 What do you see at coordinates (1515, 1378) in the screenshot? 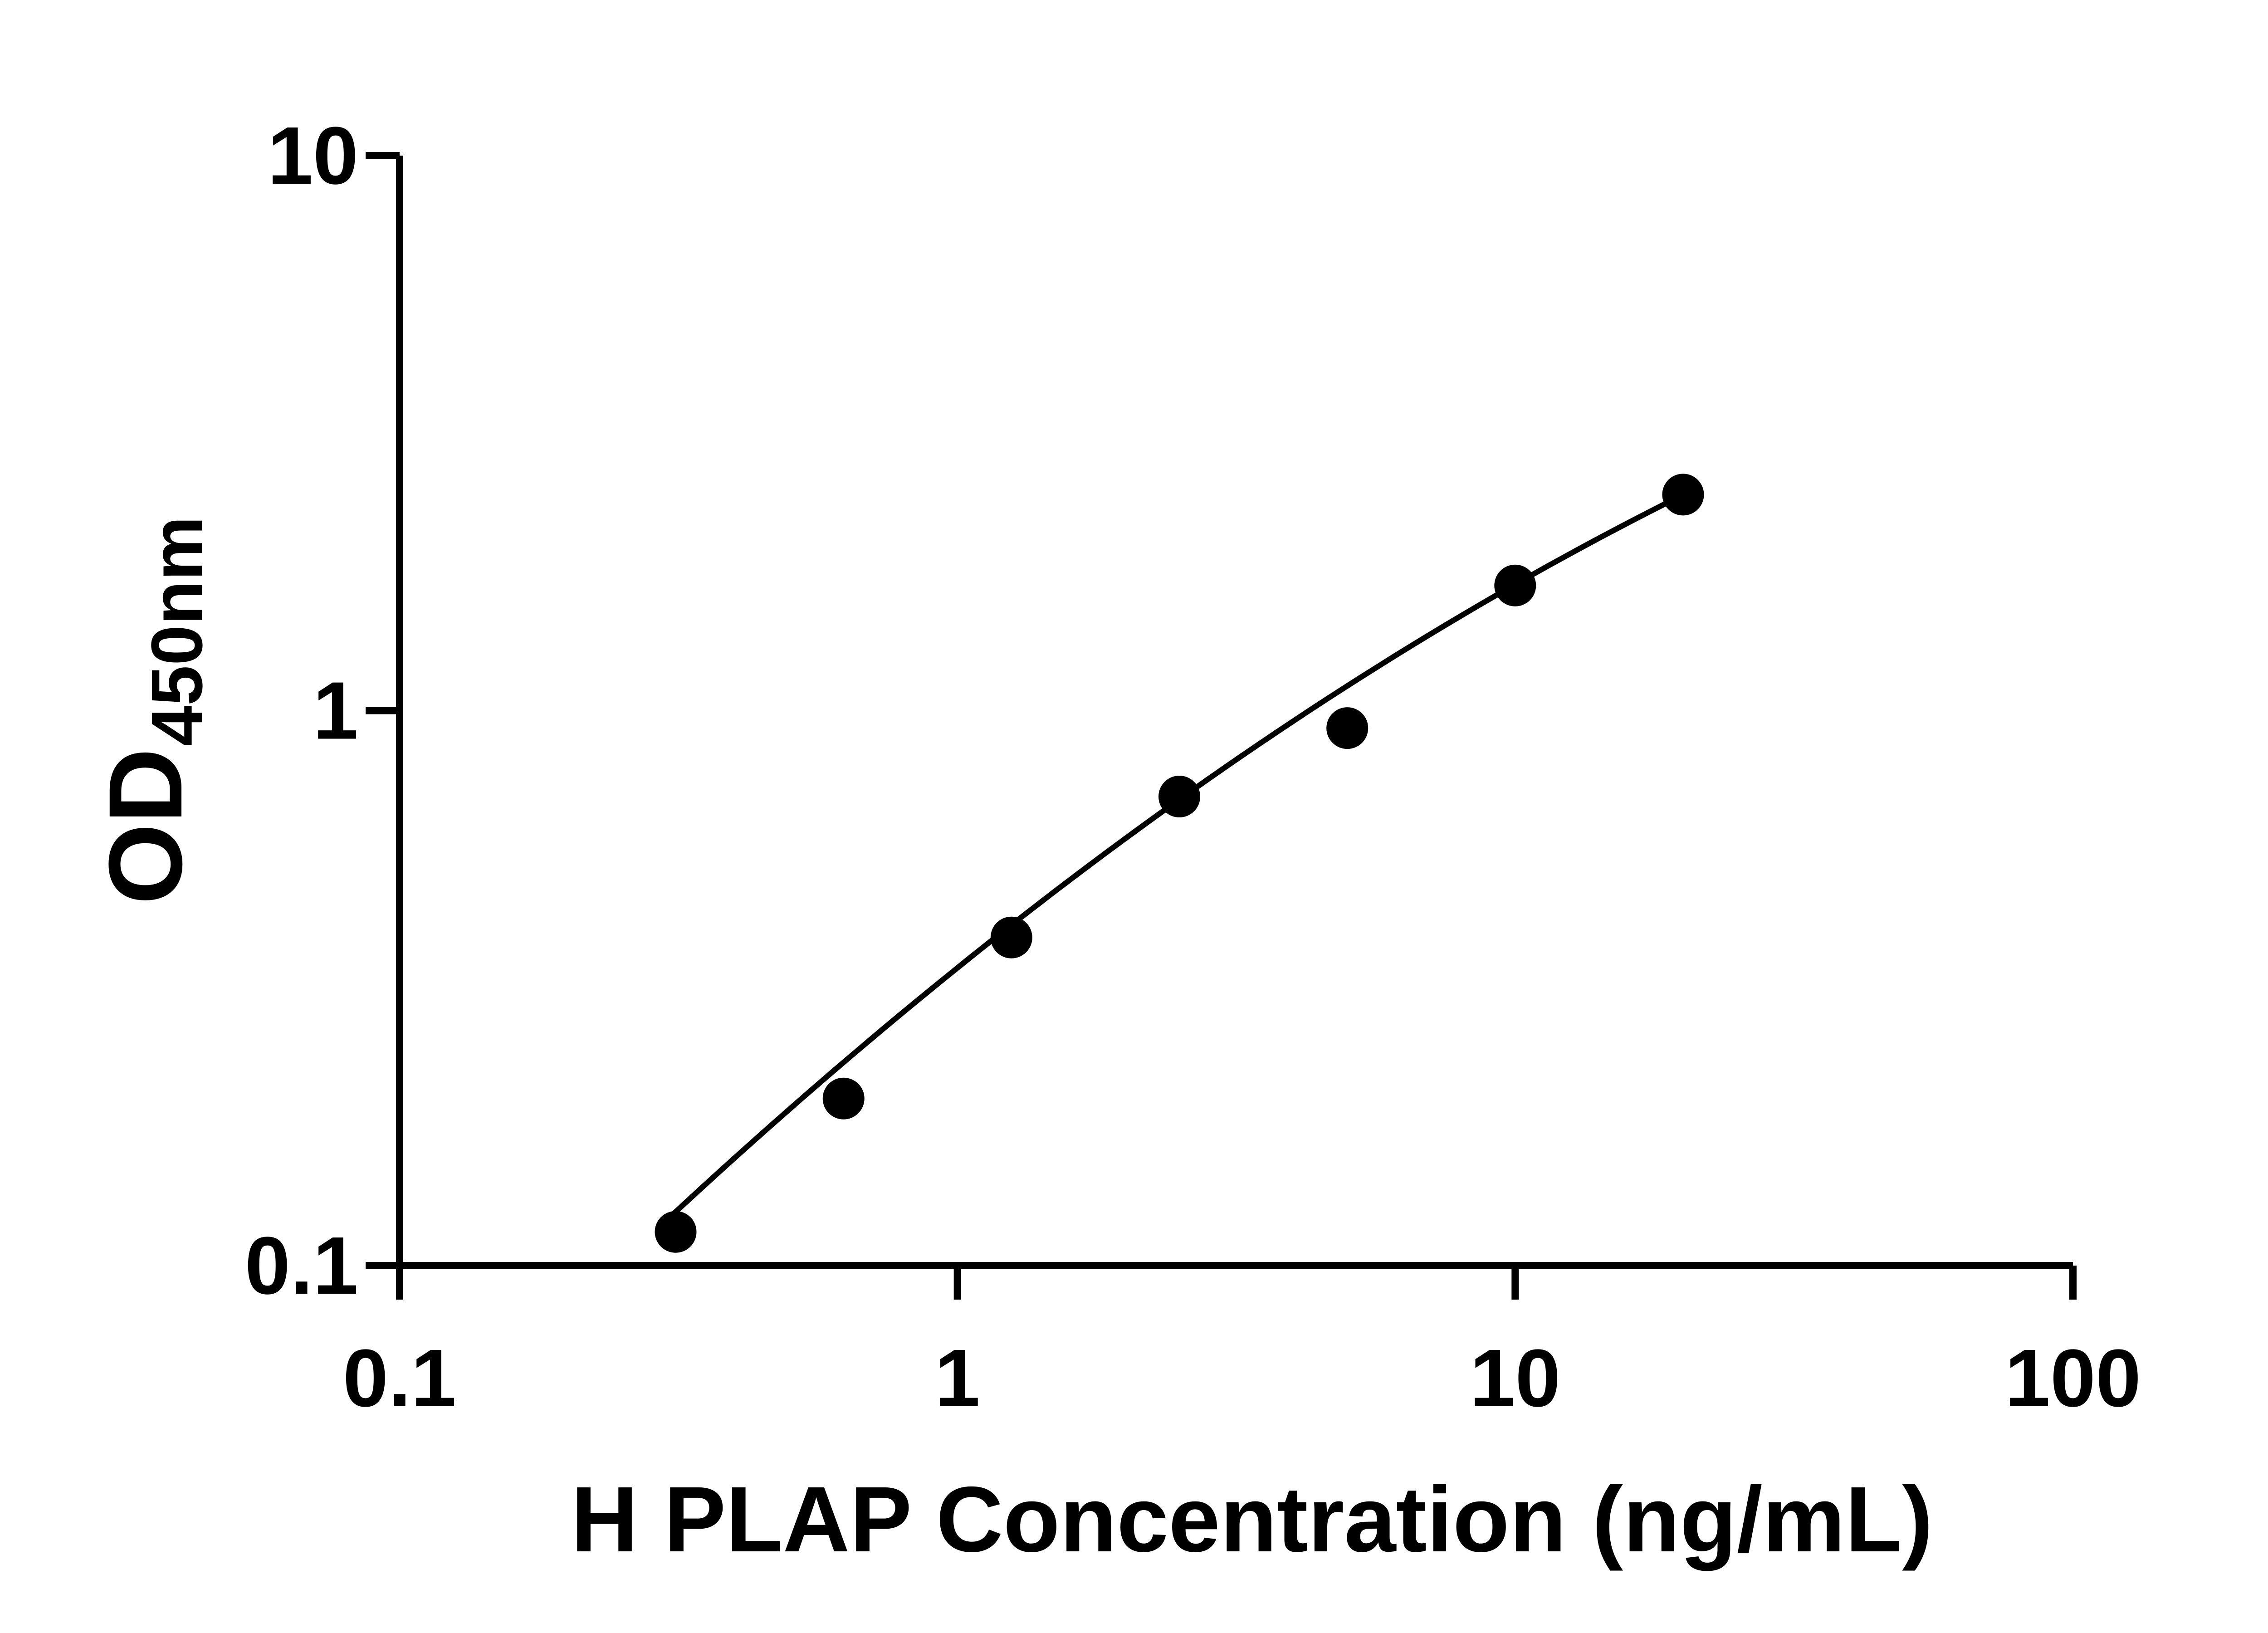
I see `x-tick-label: 10` at bounding box center [1515, 1378].